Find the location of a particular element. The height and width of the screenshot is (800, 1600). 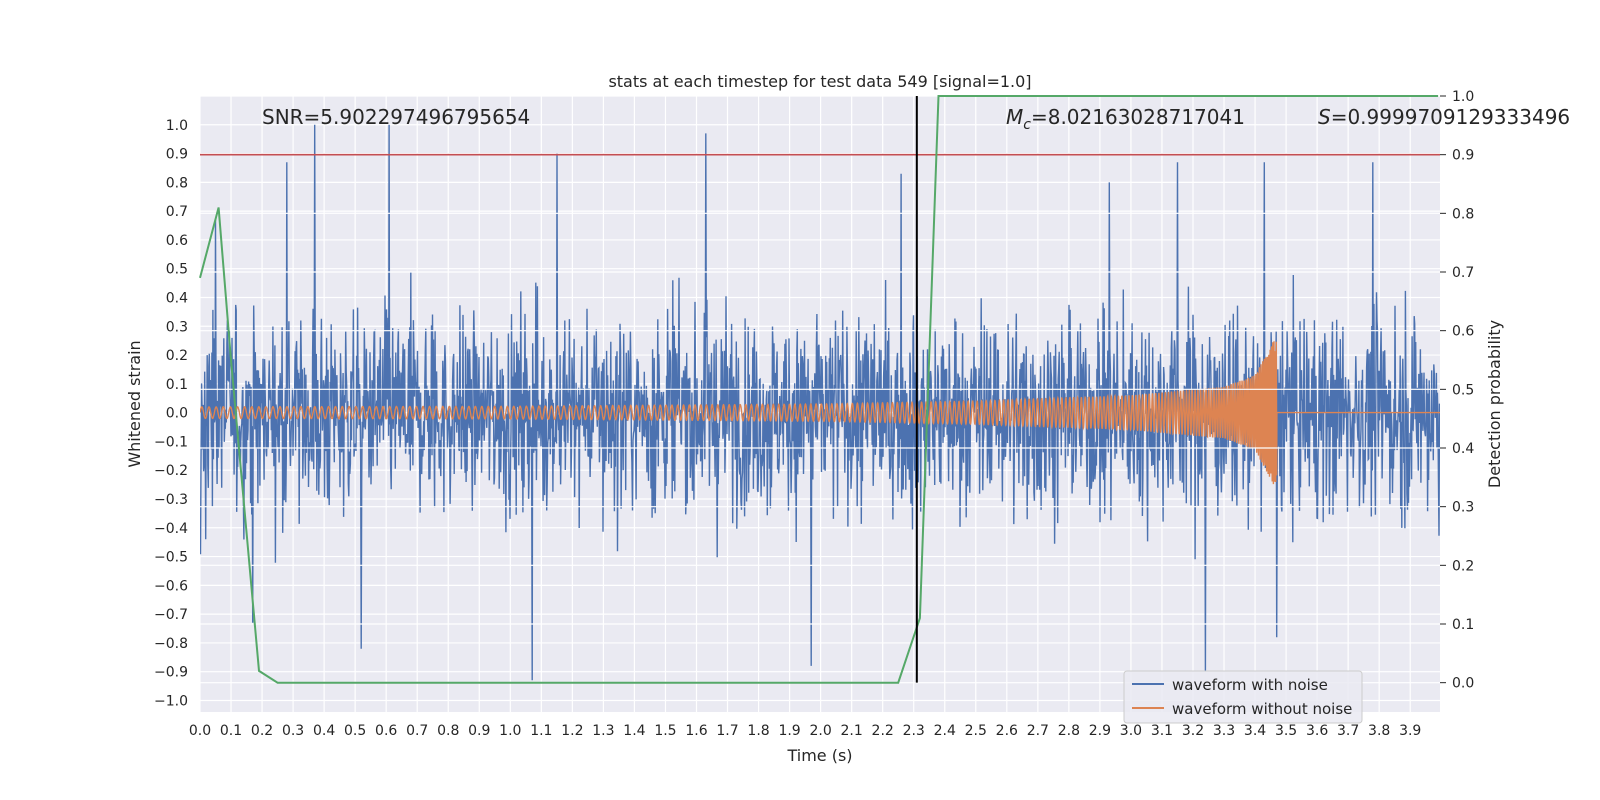

x-tick-label: 3.0 is located at coordinates (1131, 731).